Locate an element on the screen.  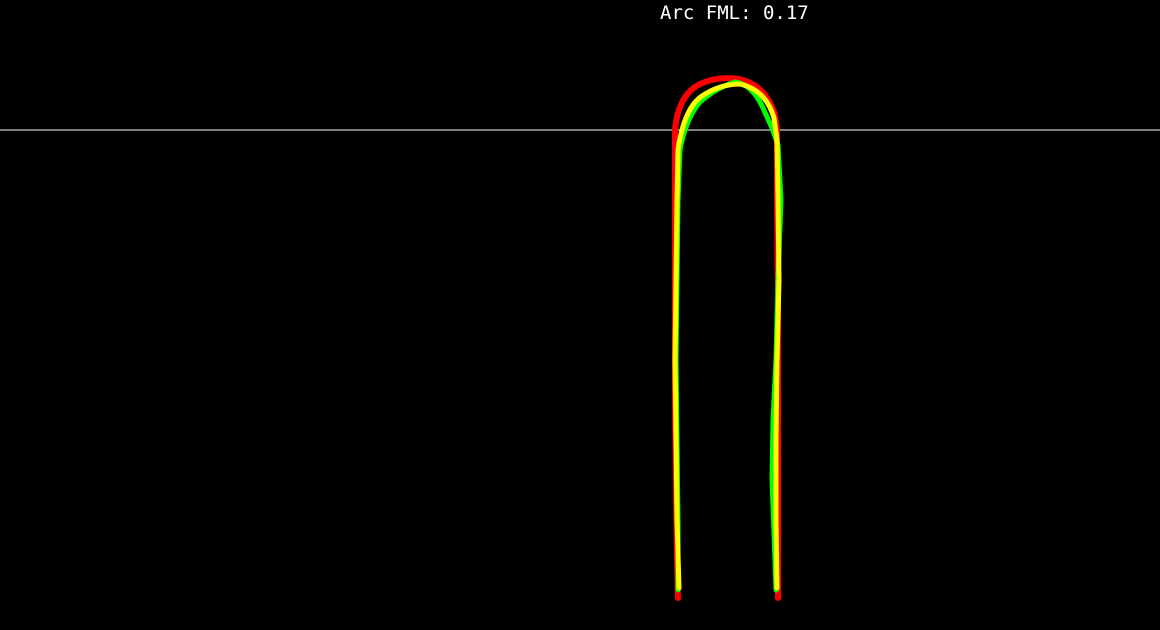
contour-red is located at coordinates (726, 338).